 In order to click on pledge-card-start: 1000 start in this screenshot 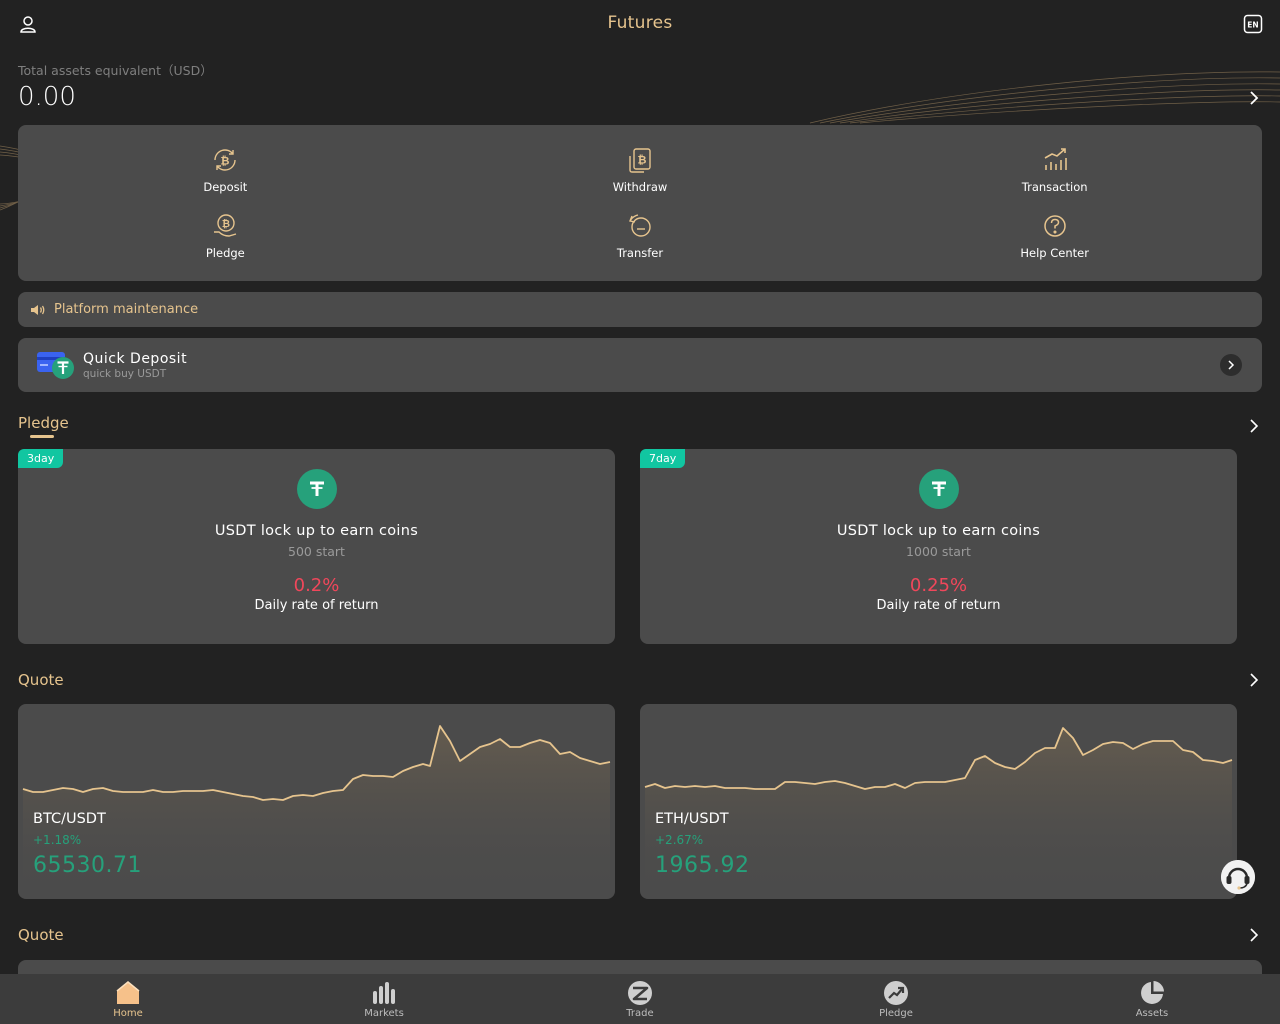, I will do `click(938, 551)`.